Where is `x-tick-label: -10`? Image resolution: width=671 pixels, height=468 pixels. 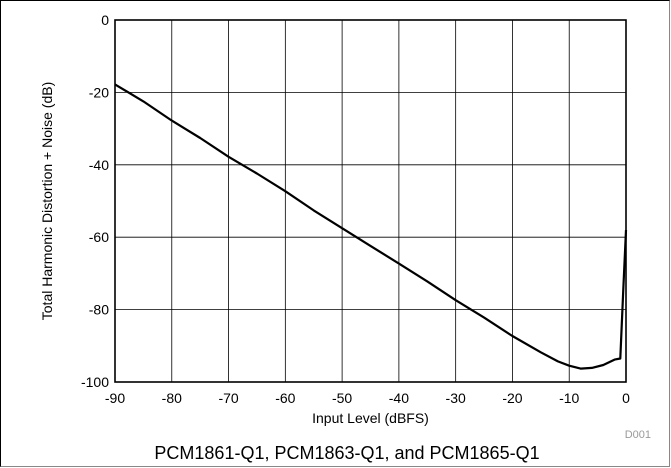
x-tick-label: -10 is located at coordinates (569, 398).